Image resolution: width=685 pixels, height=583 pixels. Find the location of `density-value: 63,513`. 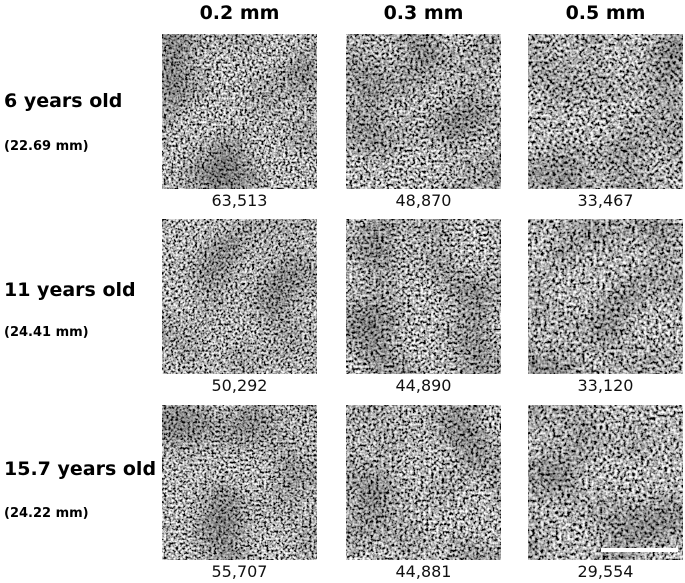

density-value: 63,513 is located at coordinates (240, 200).